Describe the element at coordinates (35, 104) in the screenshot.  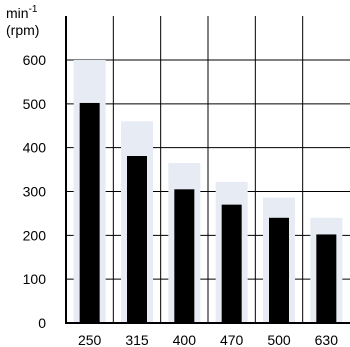
I see `y-tick-label: 500` at that location.